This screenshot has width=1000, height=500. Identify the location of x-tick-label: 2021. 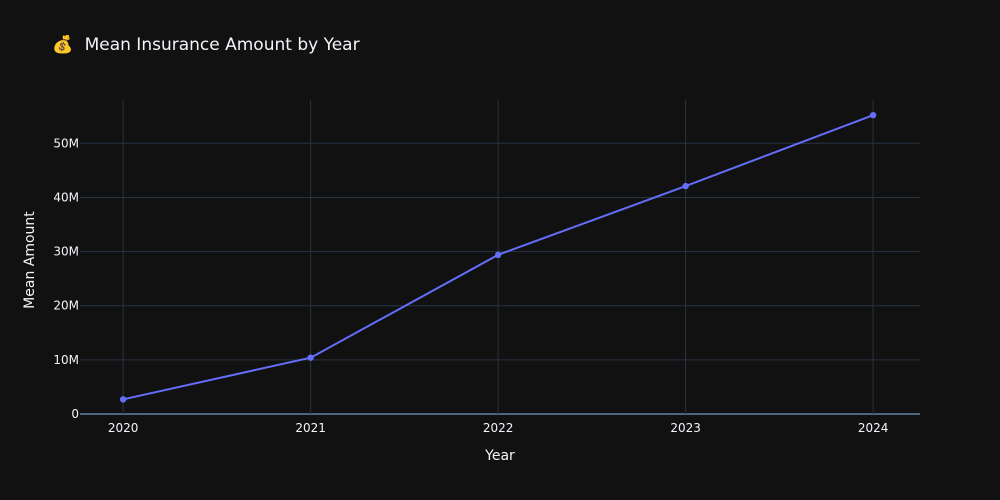
(310, 428).